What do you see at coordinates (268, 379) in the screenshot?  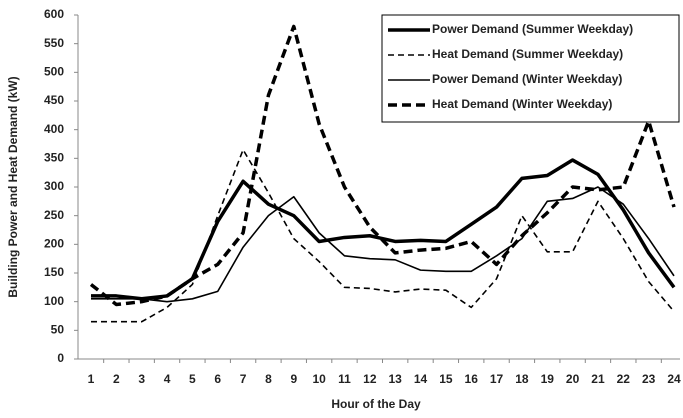 I see `x-tick-label: 8` at bounding box center [268, 379].